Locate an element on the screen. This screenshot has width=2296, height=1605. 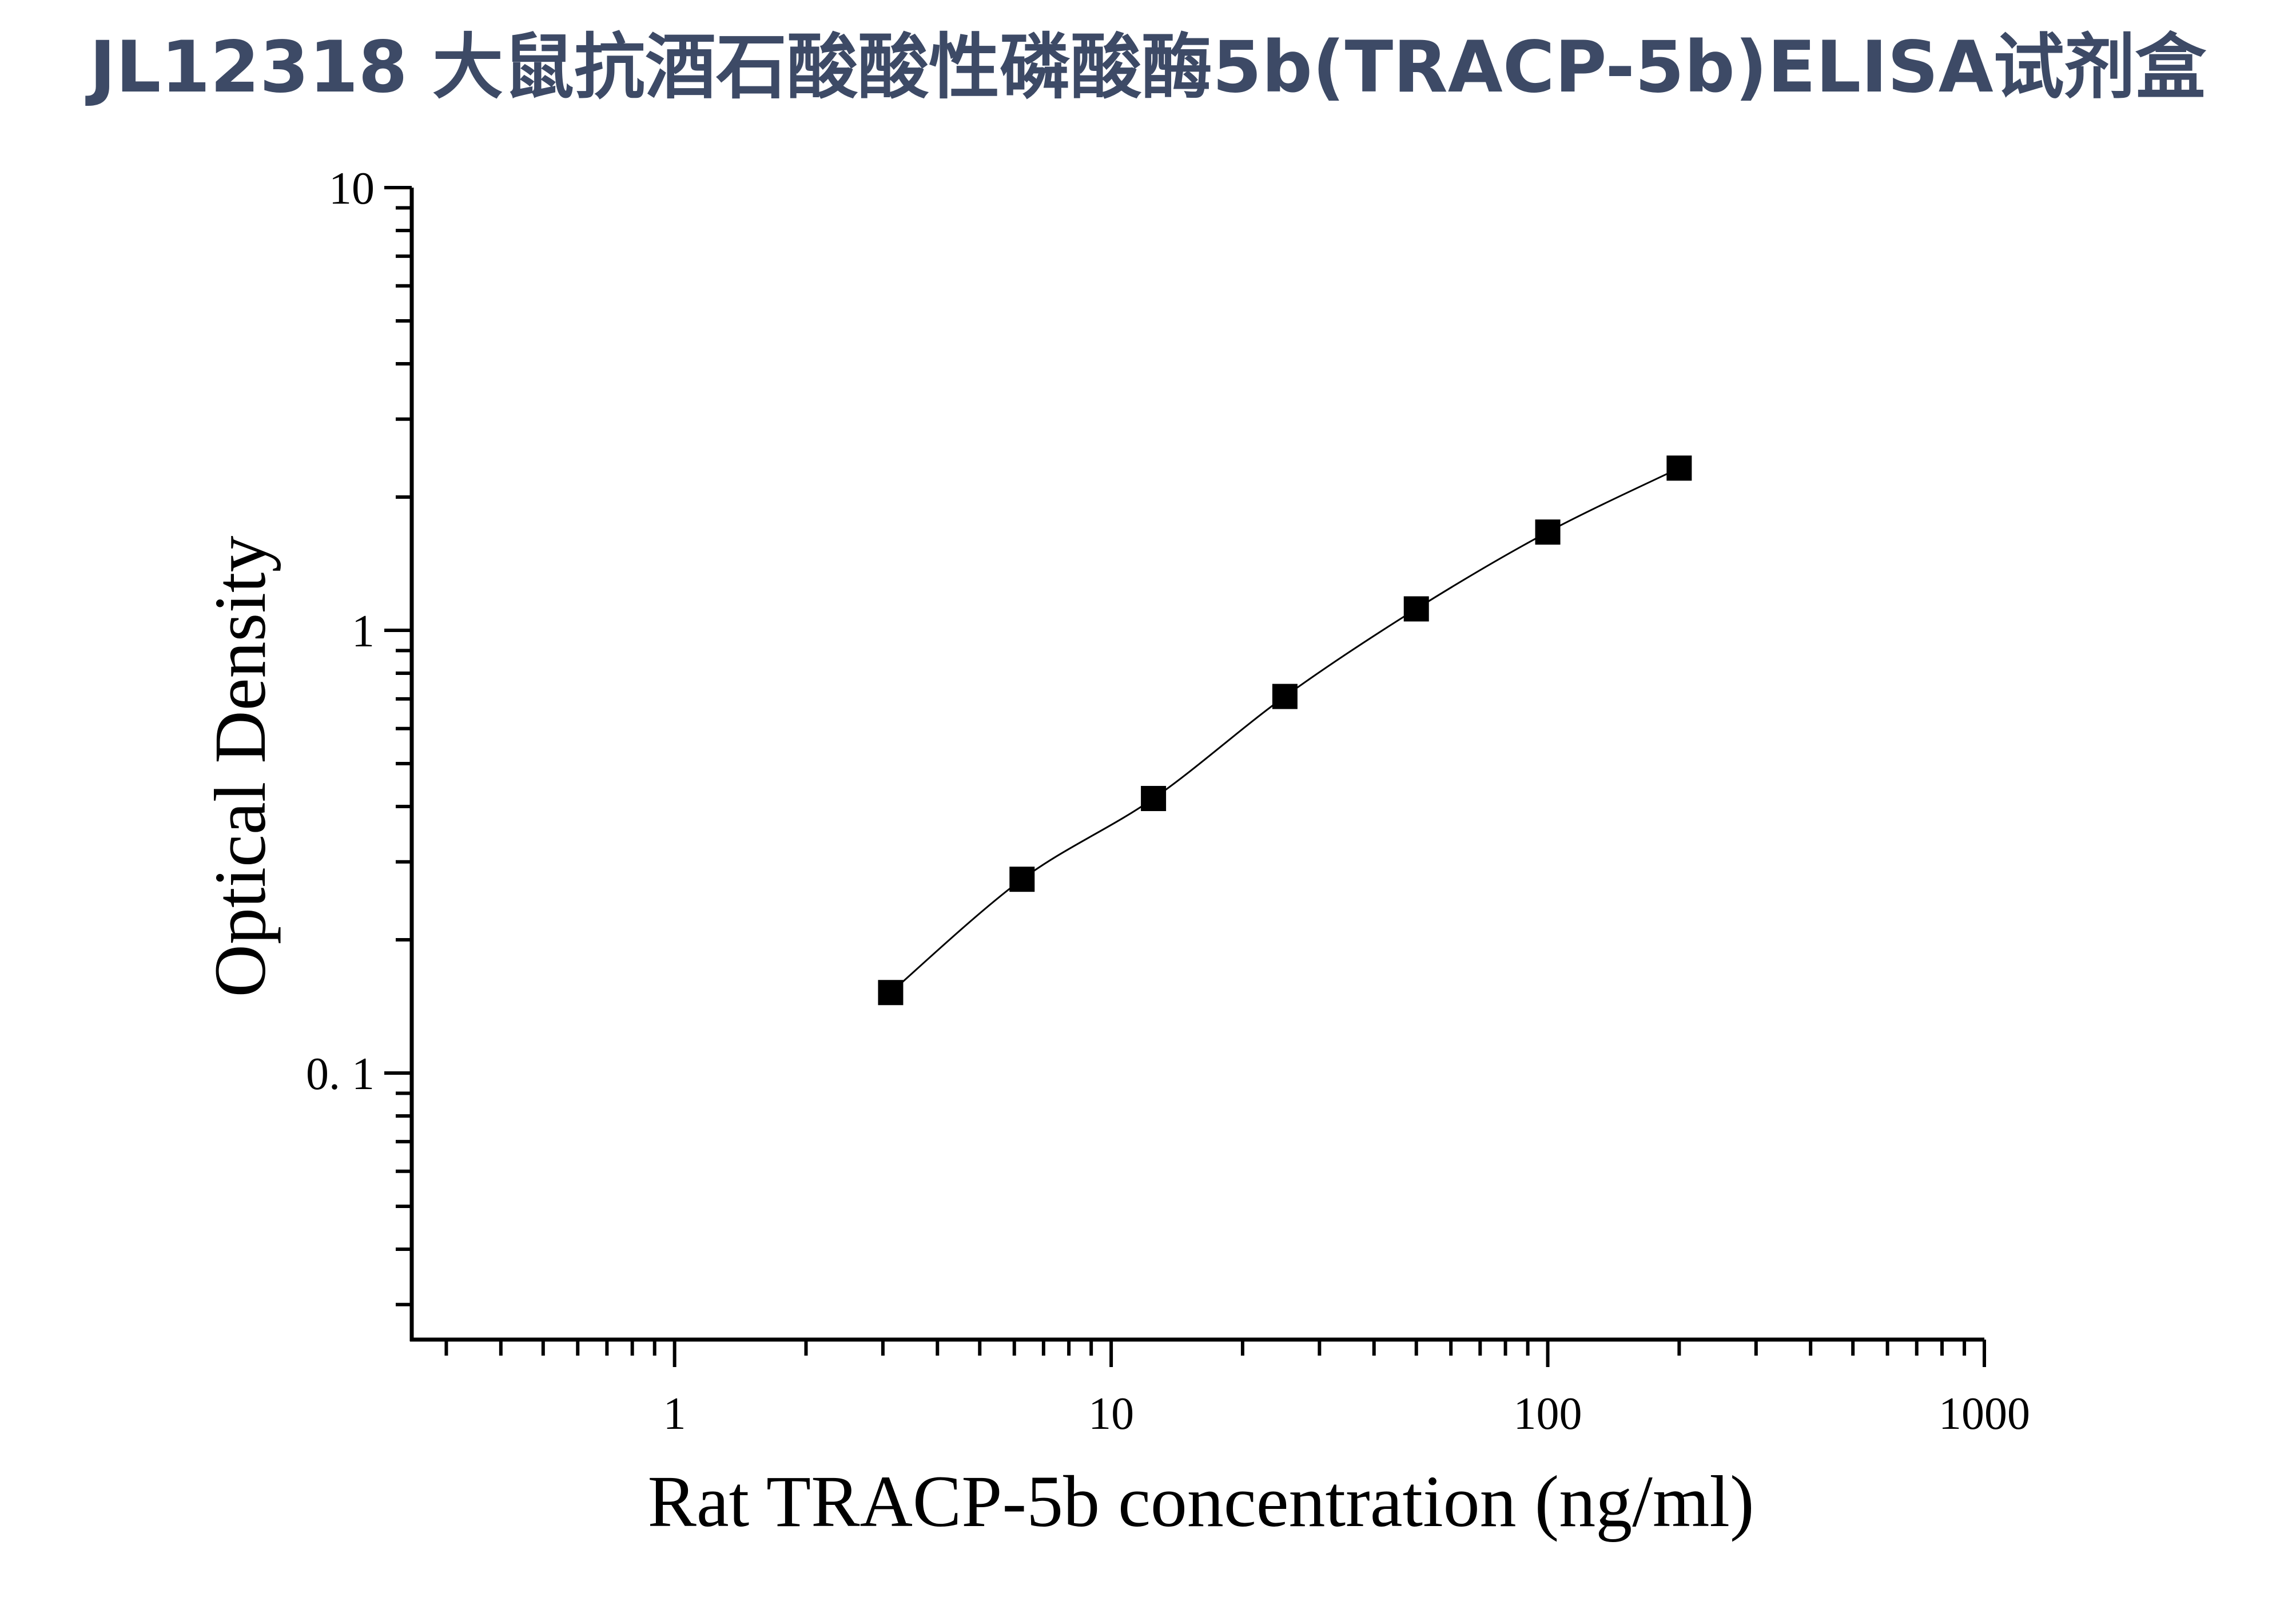
x-axis-ticks: 1 10 100 1000 is located at coordinates (1237, 1389).